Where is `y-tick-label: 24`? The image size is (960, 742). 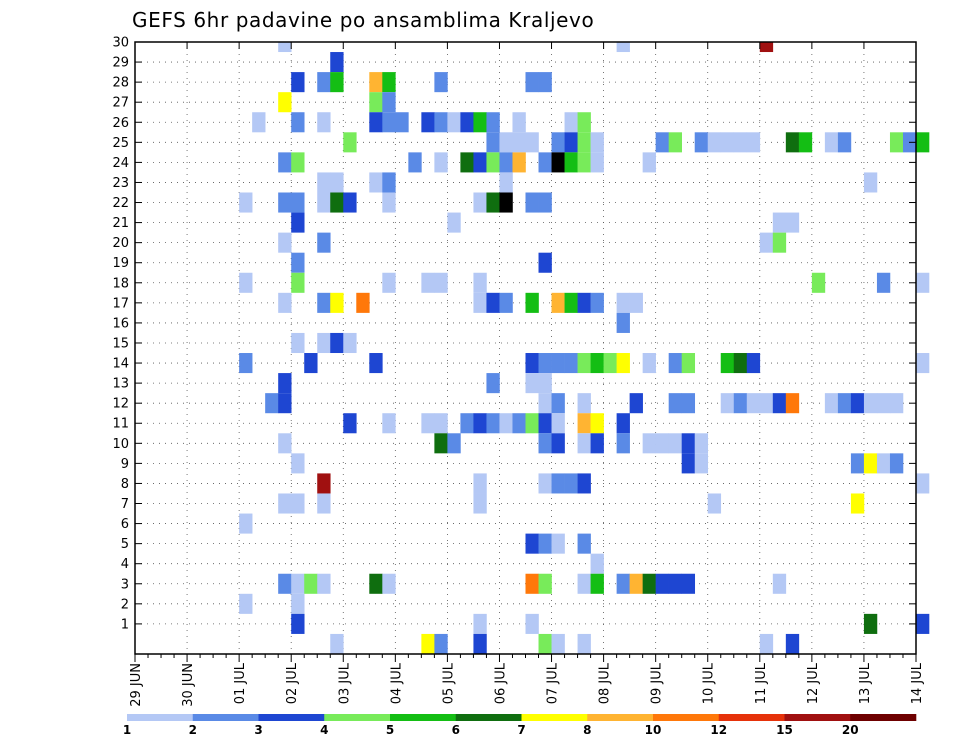 y-tick-label: 24 is located at coordinates (120, 163).